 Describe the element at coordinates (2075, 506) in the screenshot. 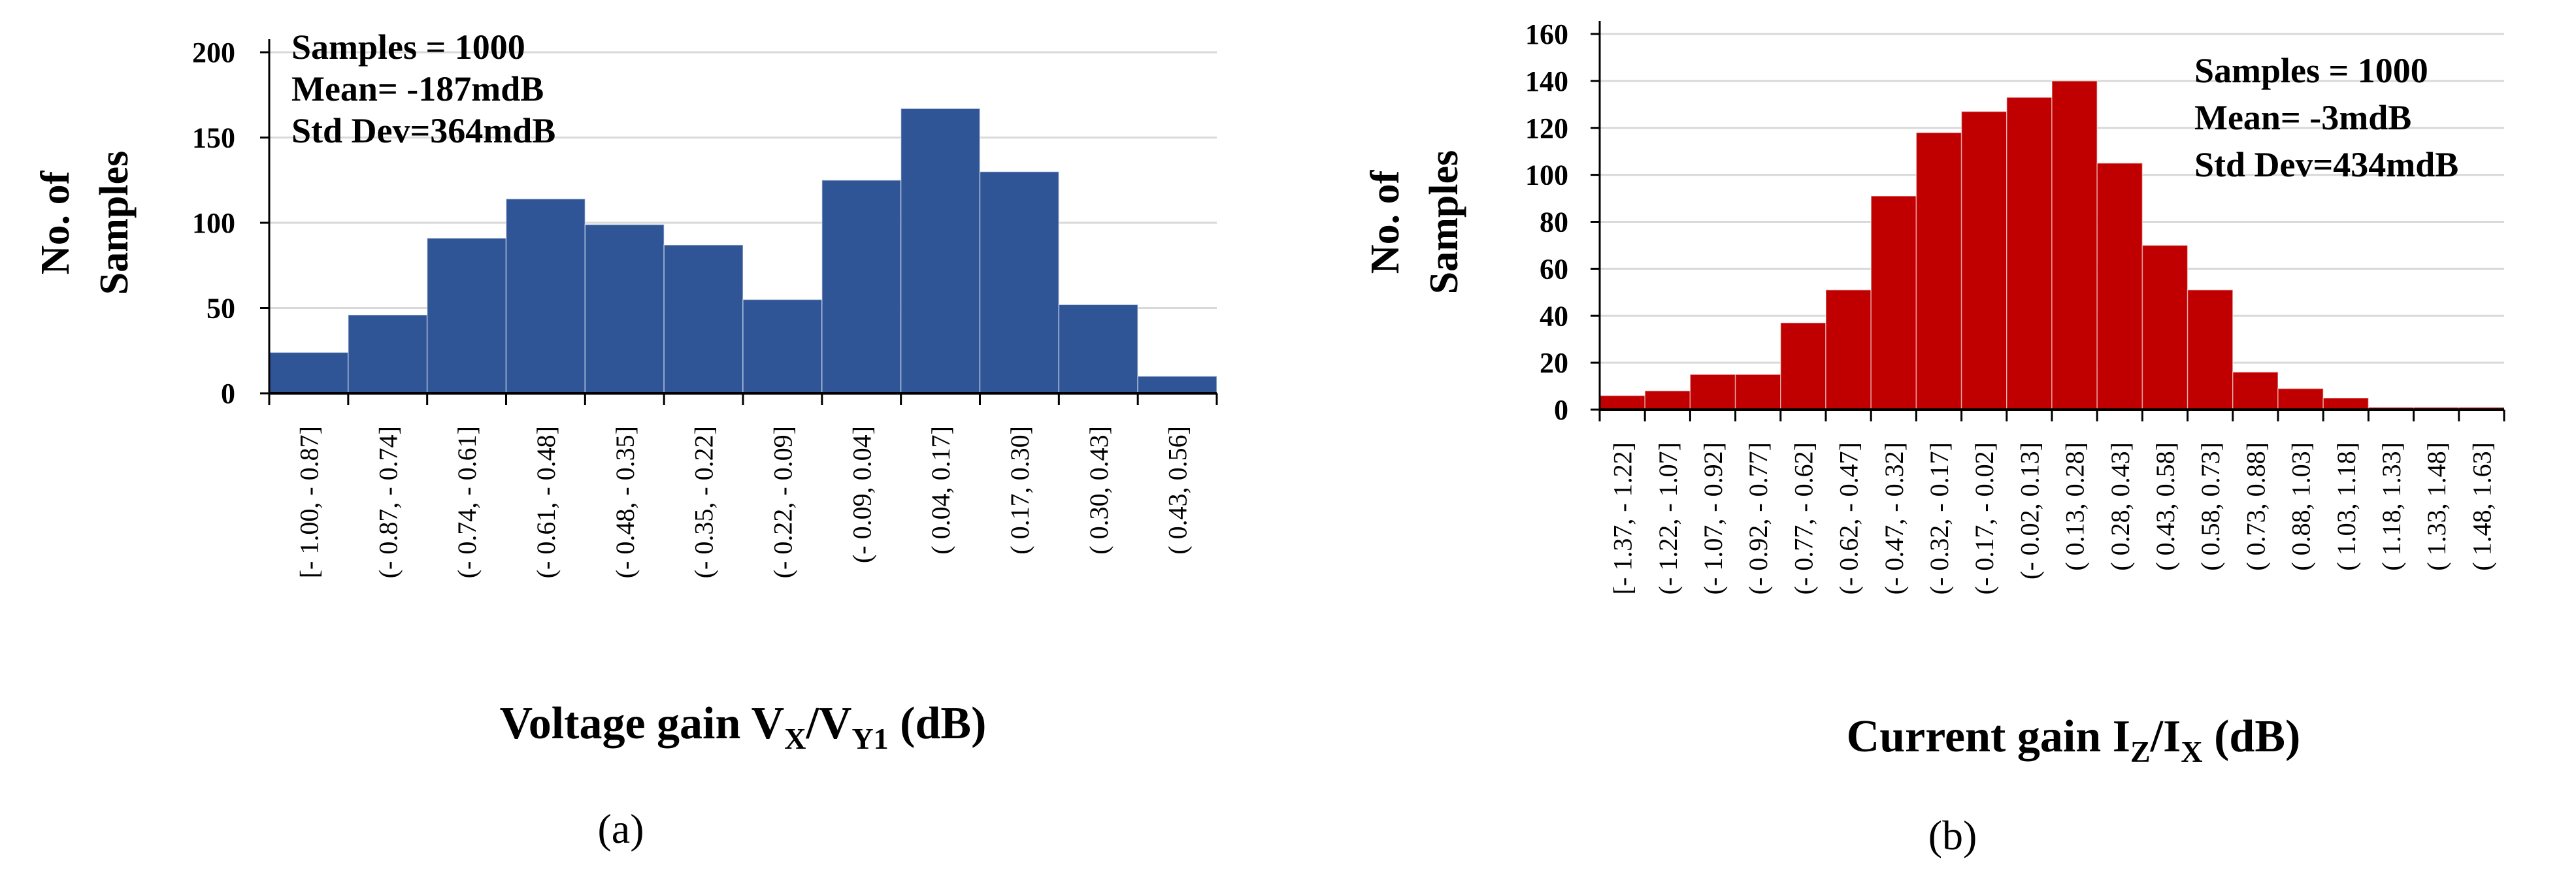

I see `x-category-label: ( 0.13, 0.28]` at that location.